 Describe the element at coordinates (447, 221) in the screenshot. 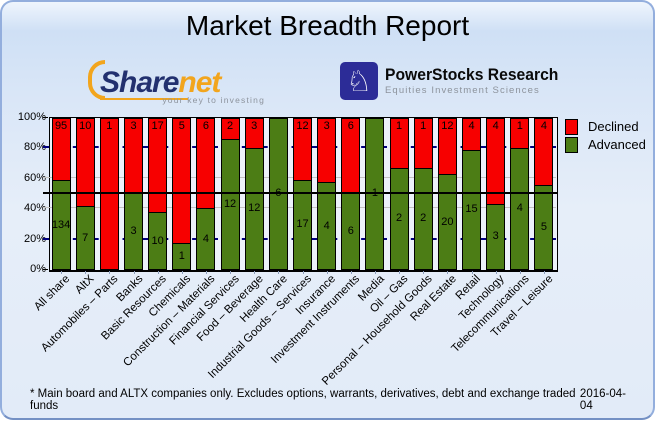

I see `advanced-count-label: 20` at that location.